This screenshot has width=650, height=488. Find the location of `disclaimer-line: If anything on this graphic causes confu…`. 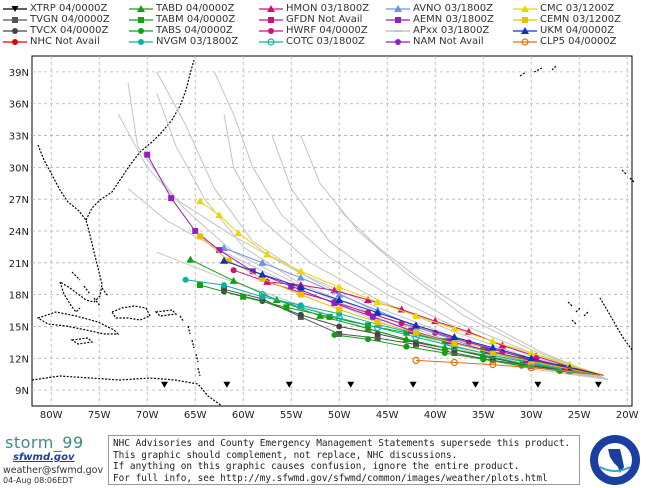

disclaimer-line: If anything on this graphic causes confu… is located at coordinates (316, 466).